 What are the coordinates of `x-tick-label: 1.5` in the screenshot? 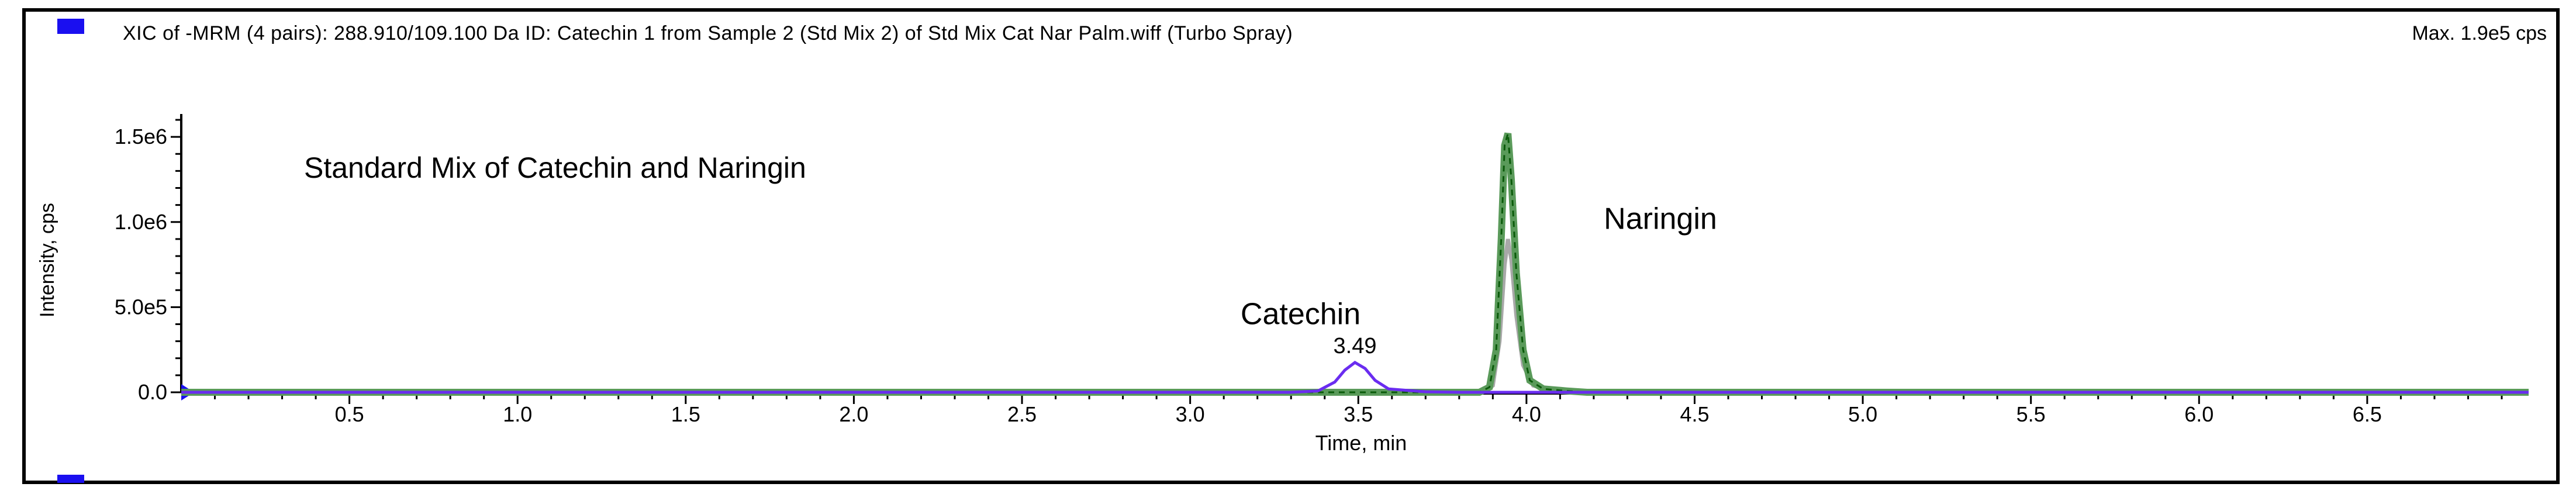 It's located at (686, 414).